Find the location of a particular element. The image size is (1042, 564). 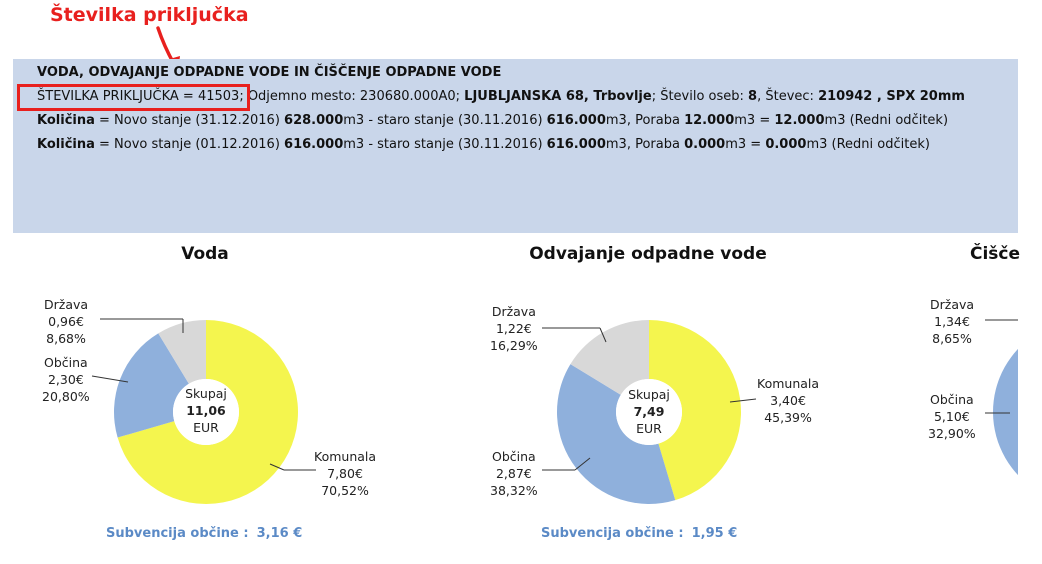

pie-center-total: Skupaj 7,49 EUR is located at coordinates (649, 411).